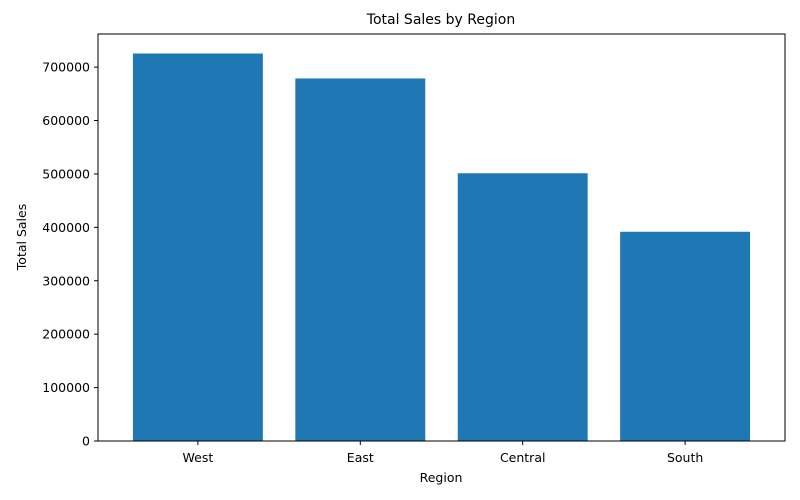  Describe the element at coordinates (441, 477) in the screenshot. I see `x-axis-label: Region` at that location.